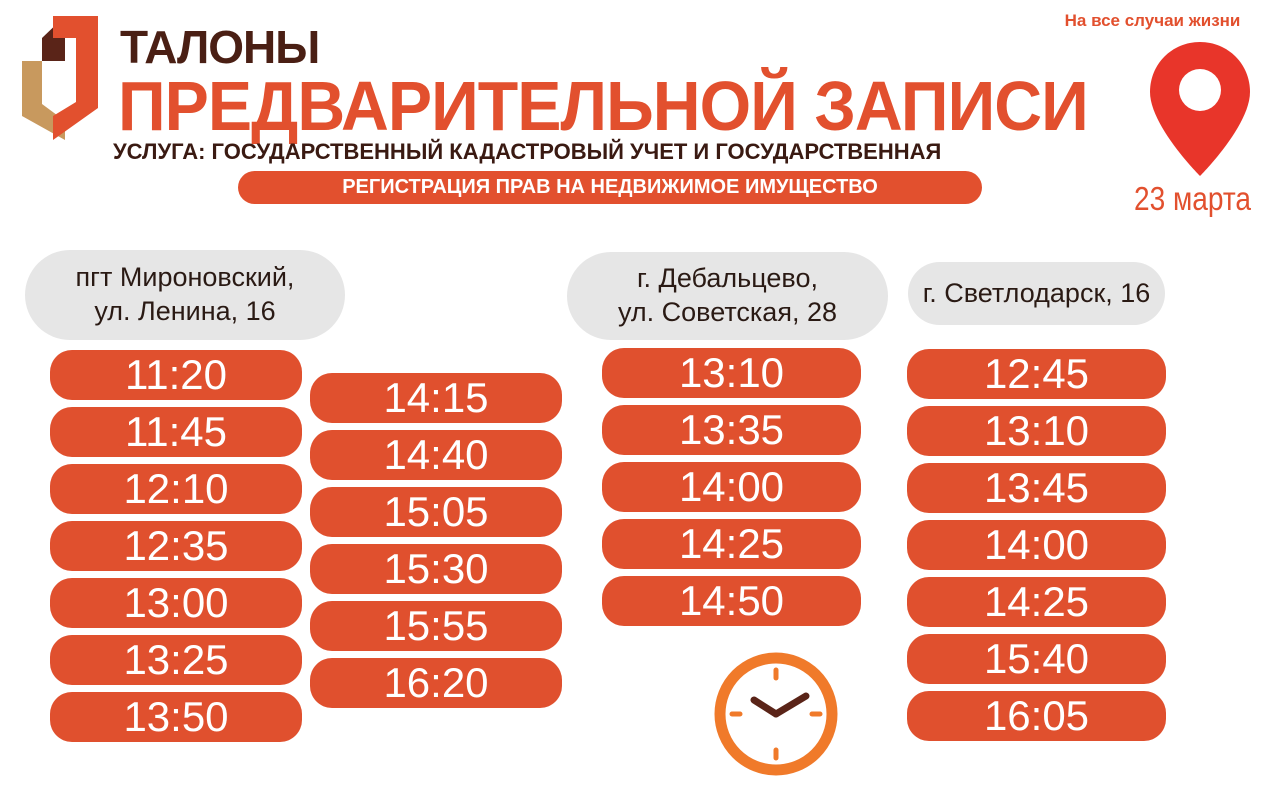 Image resolution: width=1280 pixels, height=791 pixels. I want to click on time-slot: 12:35, so click(176, 546).